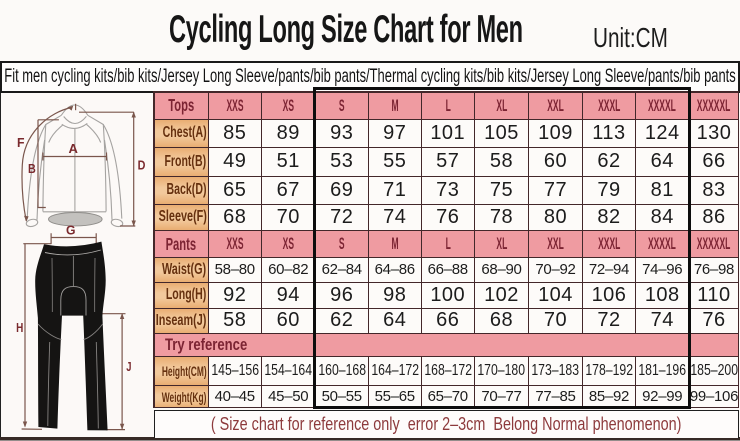 This screenshot has height=441, width=740. I want to click on svg-text: J, so click(128, 366).